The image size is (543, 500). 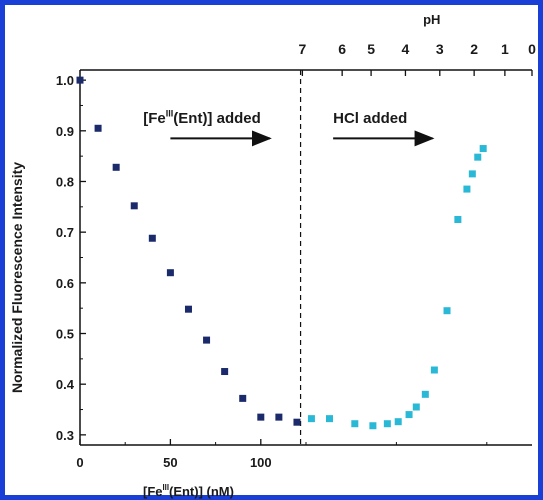 I want to click on ph-tick-label: 0, so click(x=532, y=49).